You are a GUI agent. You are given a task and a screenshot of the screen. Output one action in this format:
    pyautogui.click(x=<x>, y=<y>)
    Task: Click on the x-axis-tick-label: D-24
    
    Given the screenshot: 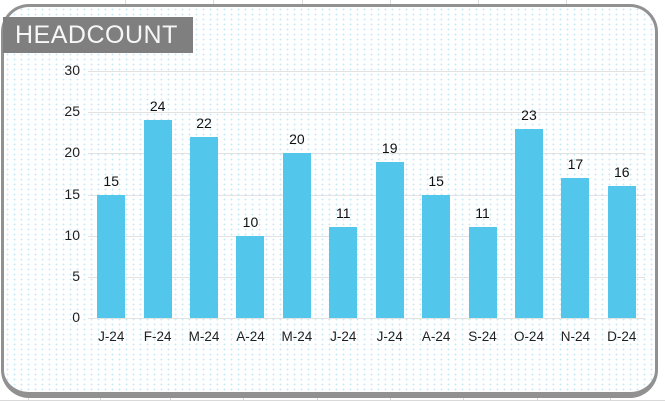 What is the action you would take?
    pyautogui.click(x=622, y=336)
    